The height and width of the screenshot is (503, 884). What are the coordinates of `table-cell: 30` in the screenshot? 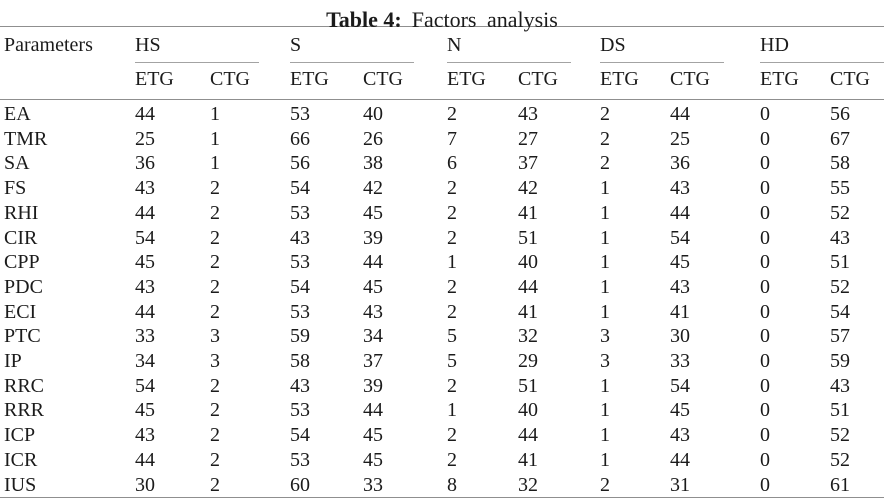 It's located at (680, 336).